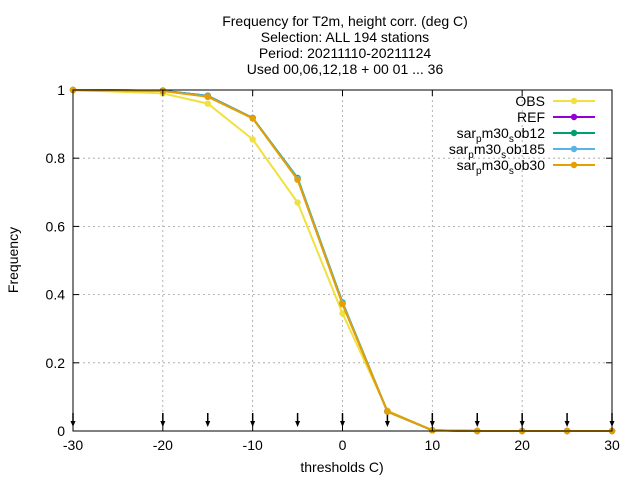 This screenshot has width=640, height=480. What do you see at coordinates (529, 165) in the screenshot?
I see `legend-text-part: ob30` at bounding box center [529, 165].